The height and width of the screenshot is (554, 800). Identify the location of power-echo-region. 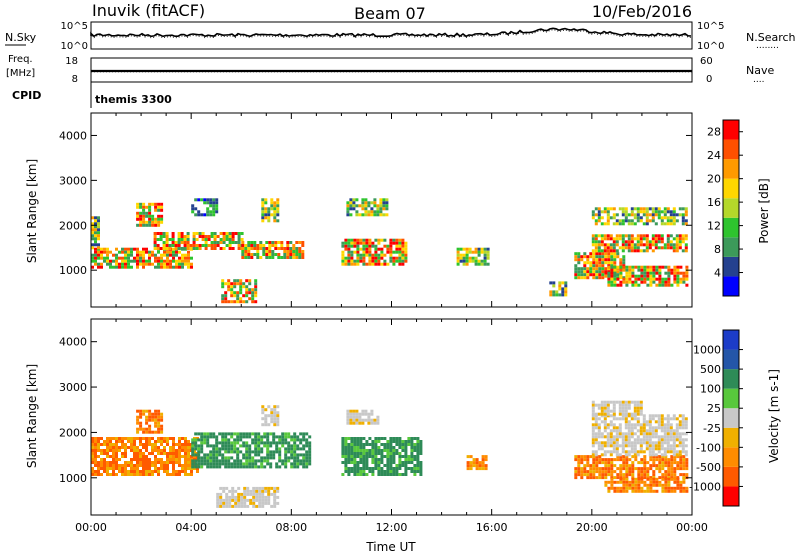
(646, 276).